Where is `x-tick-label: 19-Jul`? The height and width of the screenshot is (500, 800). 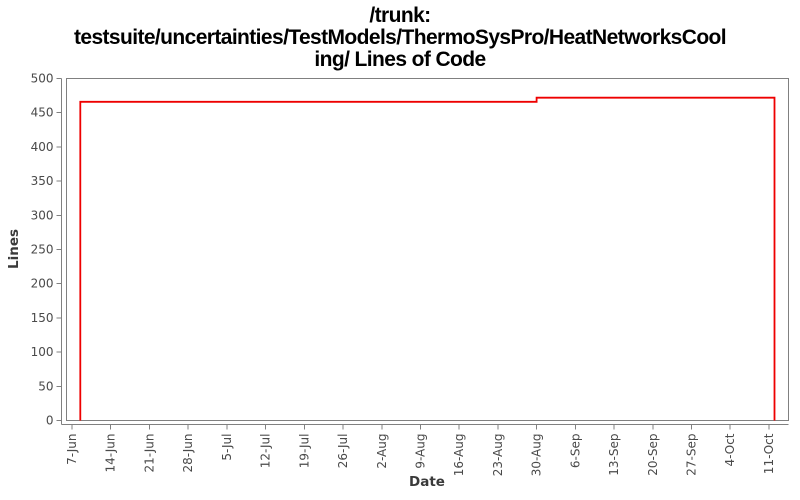 x-tick-label: 19-Jul is located at coordinates (304, 451).